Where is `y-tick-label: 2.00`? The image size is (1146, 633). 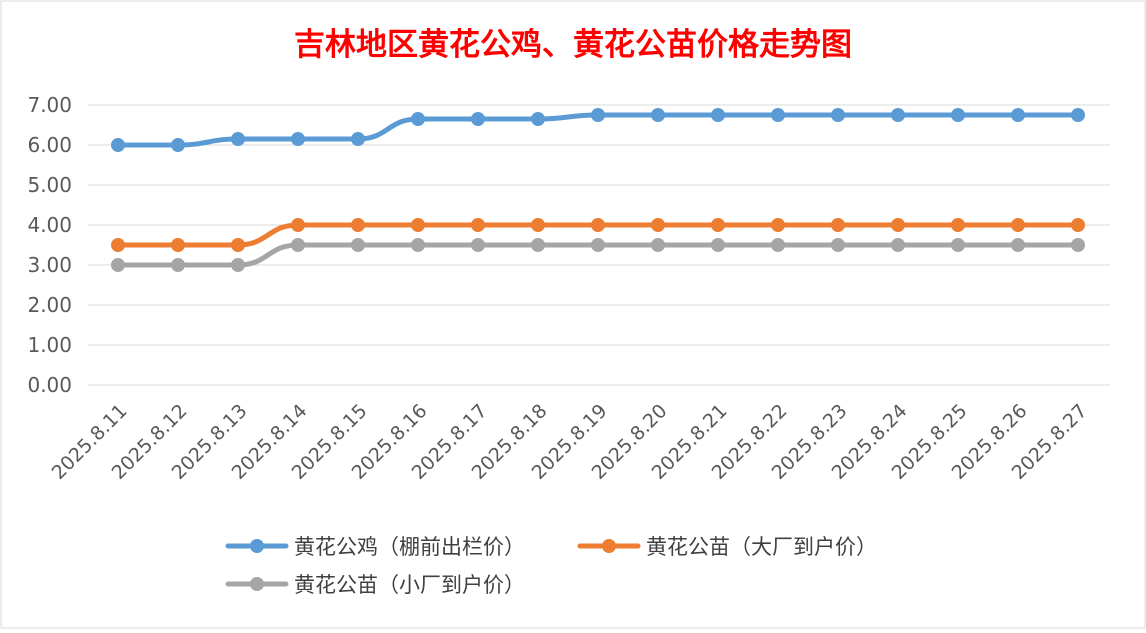 y-tick-label: 2.00 is located at coordinates (49, 305).